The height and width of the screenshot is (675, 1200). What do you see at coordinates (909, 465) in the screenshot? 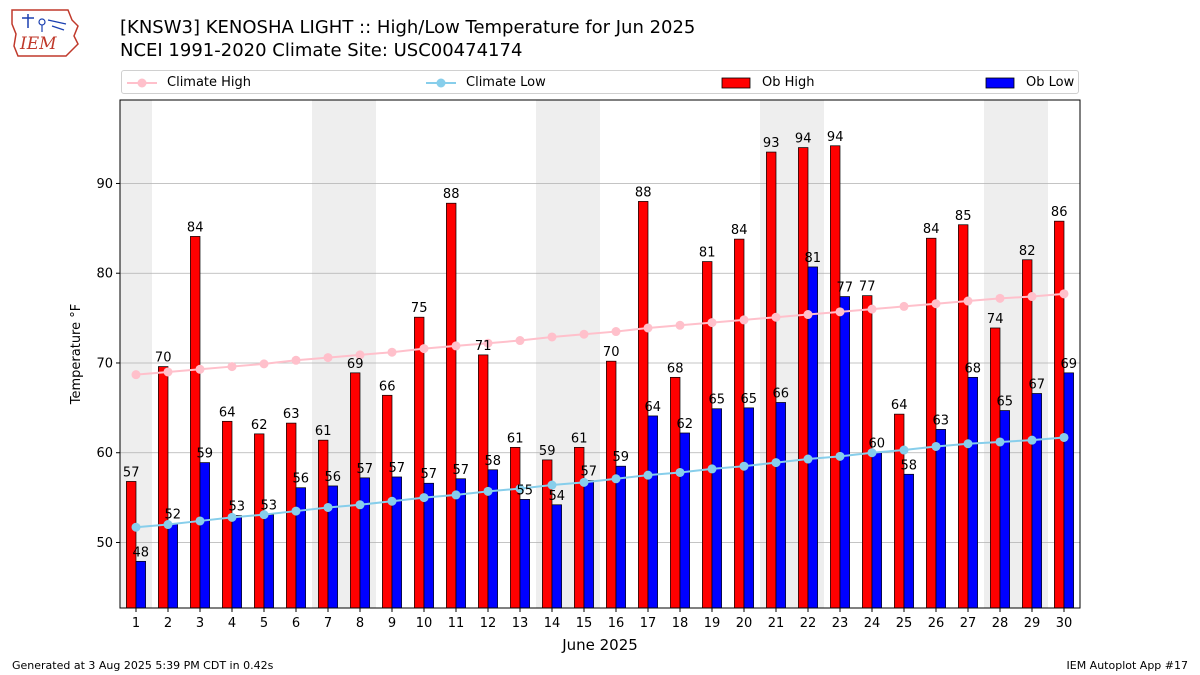
I see `ob-low-label: 58` at bounding box center [909, 465].